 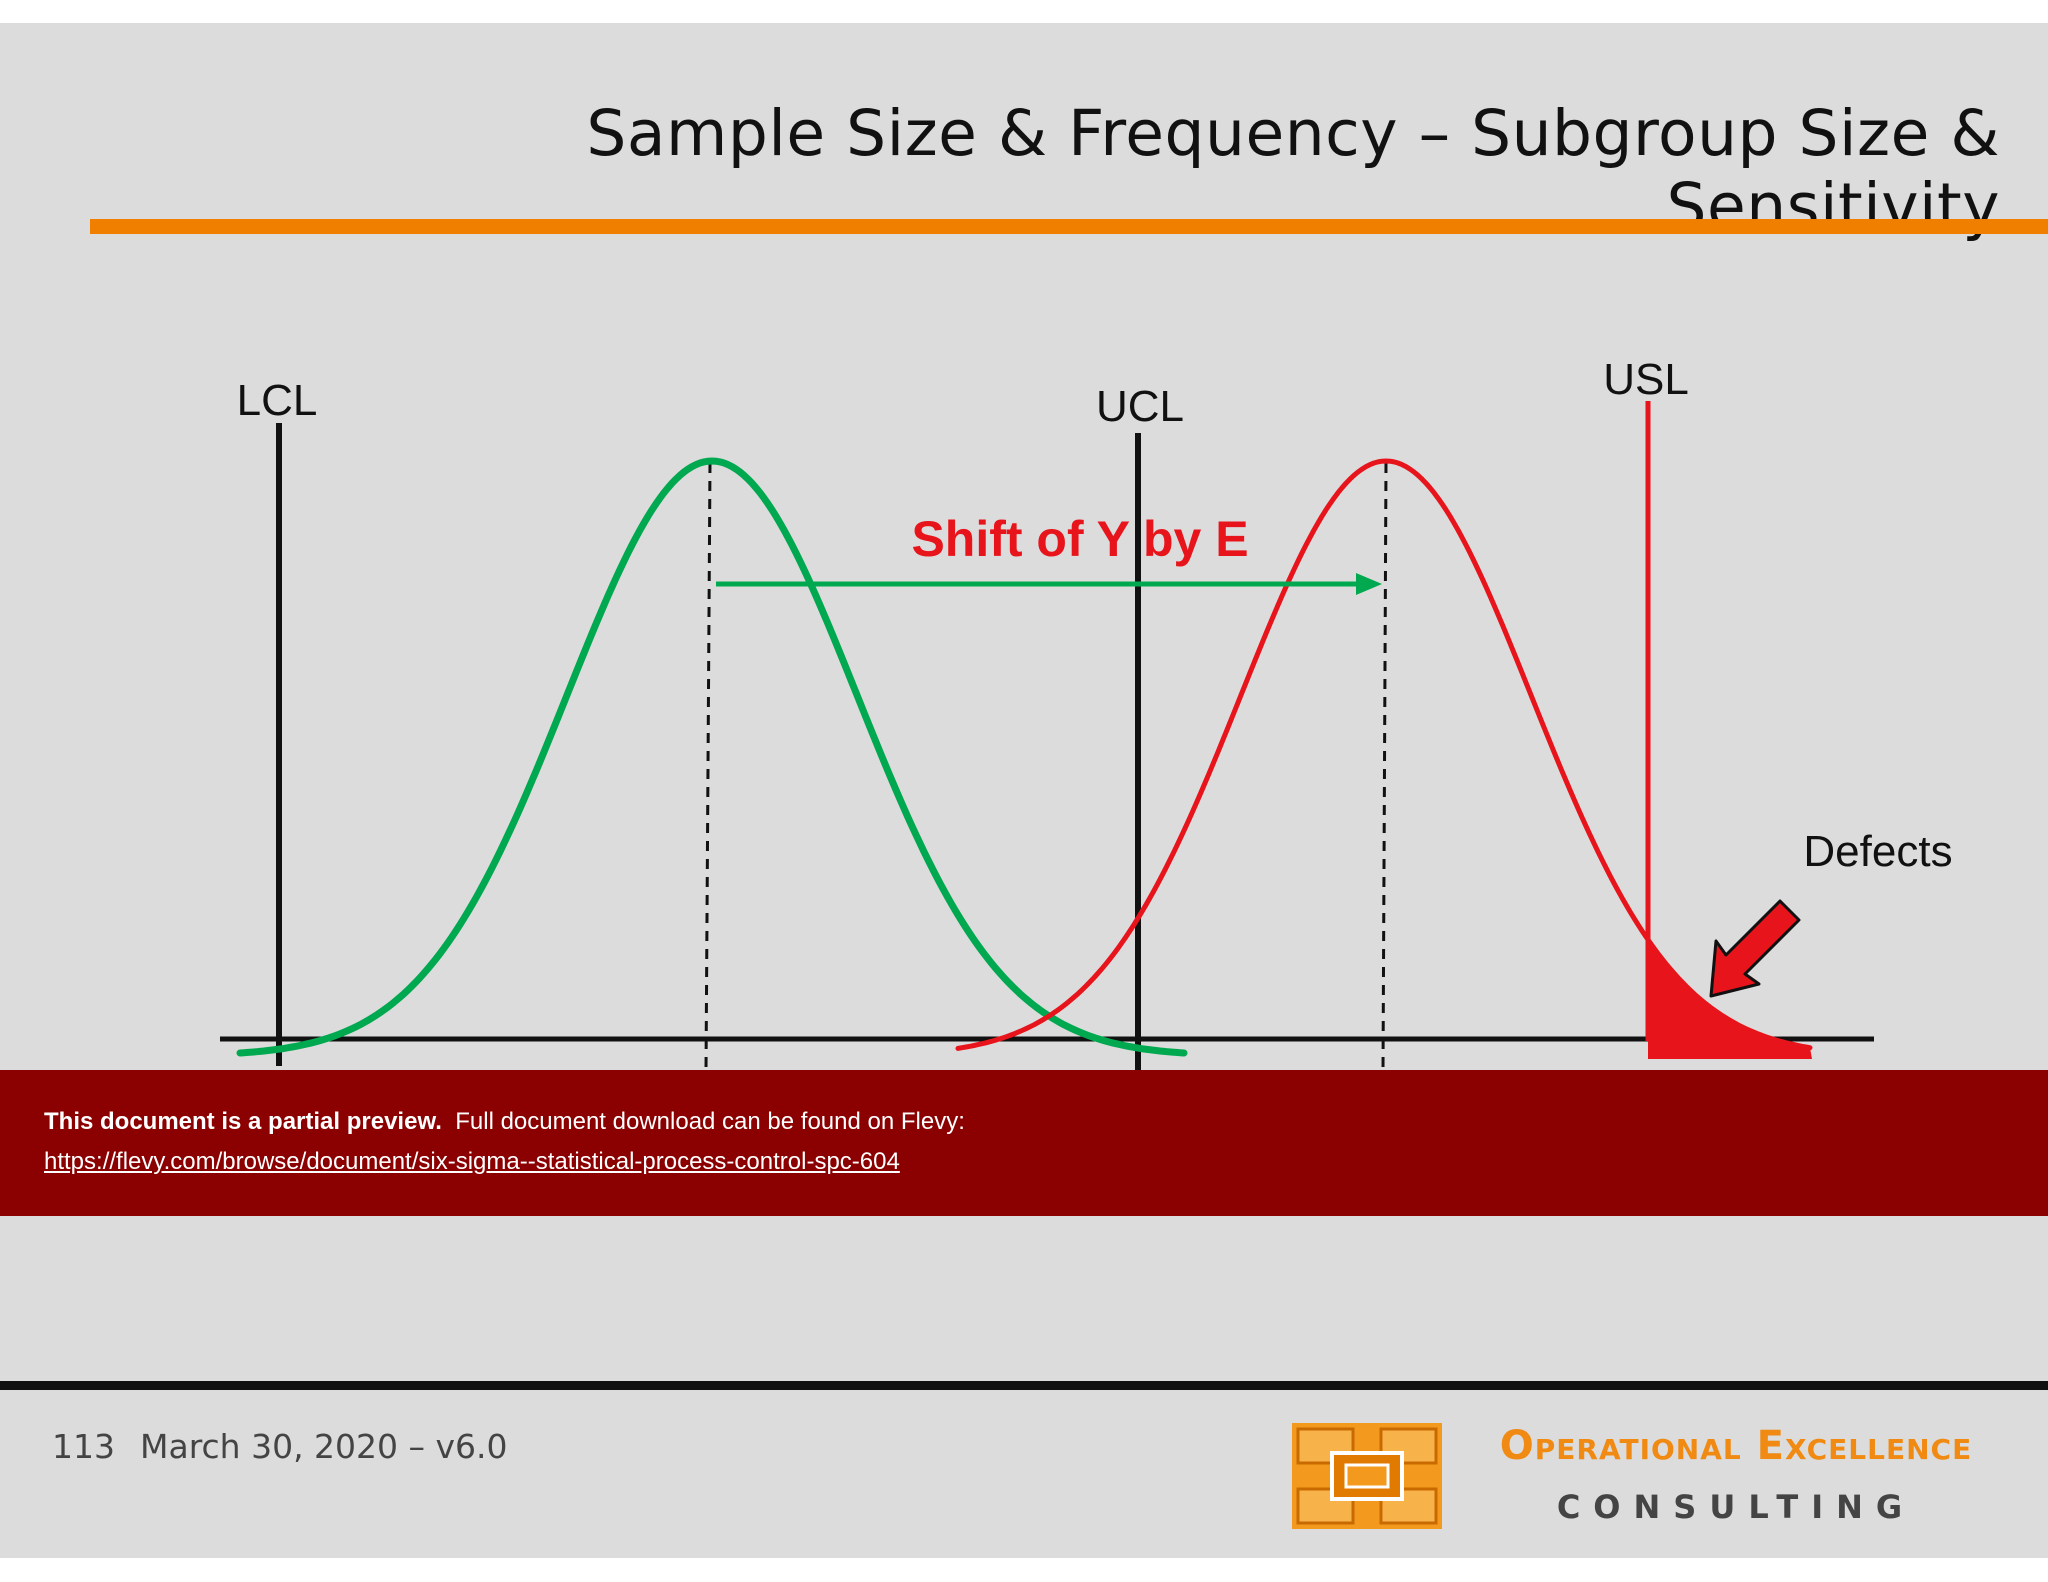 I want to click on mean-line-original, so click(x=708, y=766).